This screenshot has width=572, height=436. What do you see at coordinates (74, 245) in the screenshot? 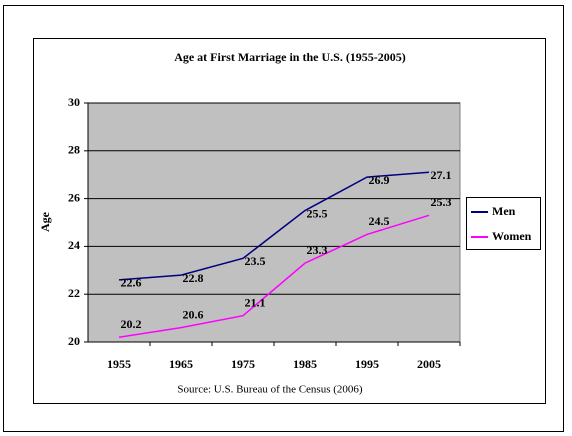
I see `y-tick-label: 24` at bounding box center [74, 245].